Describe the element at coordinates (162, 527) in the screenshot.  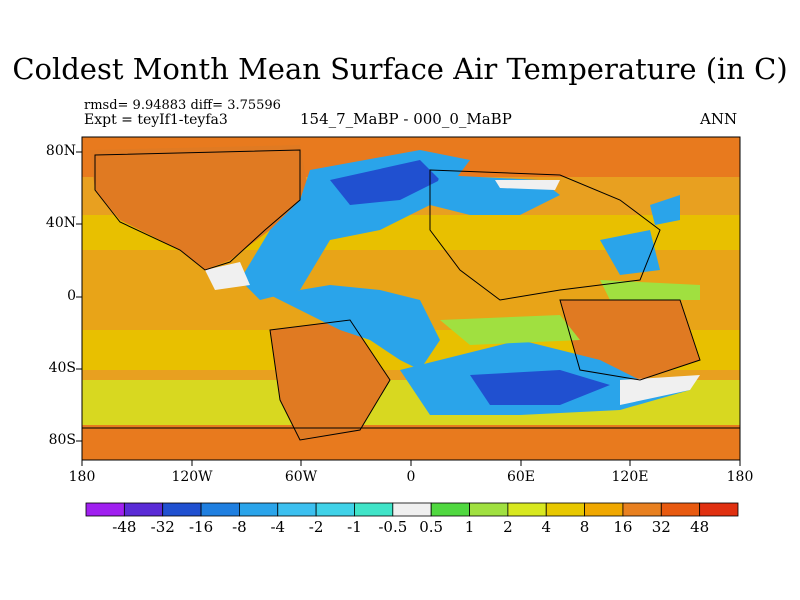
I see `colorbar-label: -32` at that location.